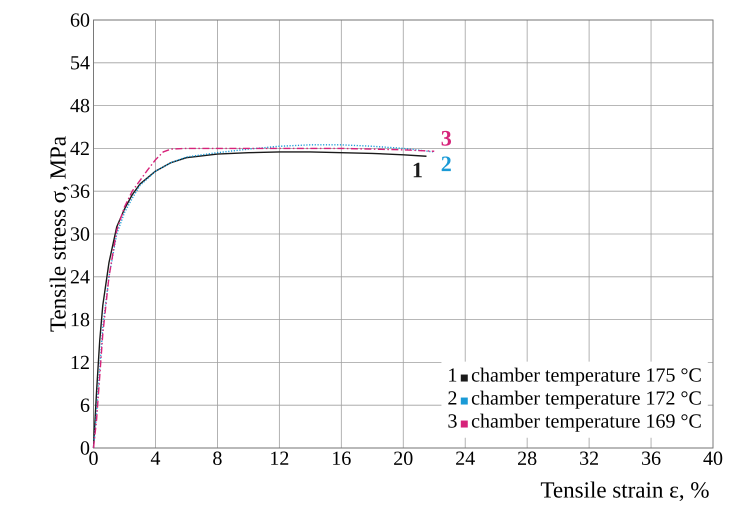  What do you see at coordinates (80, 277) in the screenshot?
I see `y-tick-label: 24` at bounding box center [80, 277].